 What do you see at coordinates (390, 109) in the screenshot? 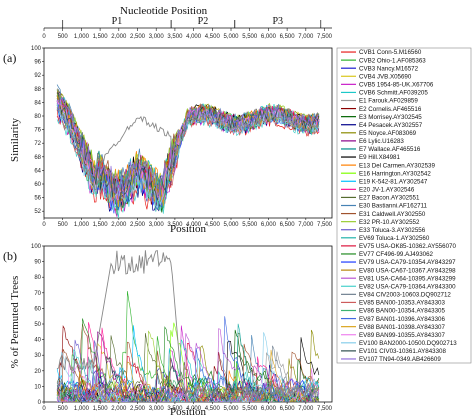
I see `legend-label: E2 Cornelis.AF465516` at bounding box center [390, 109].